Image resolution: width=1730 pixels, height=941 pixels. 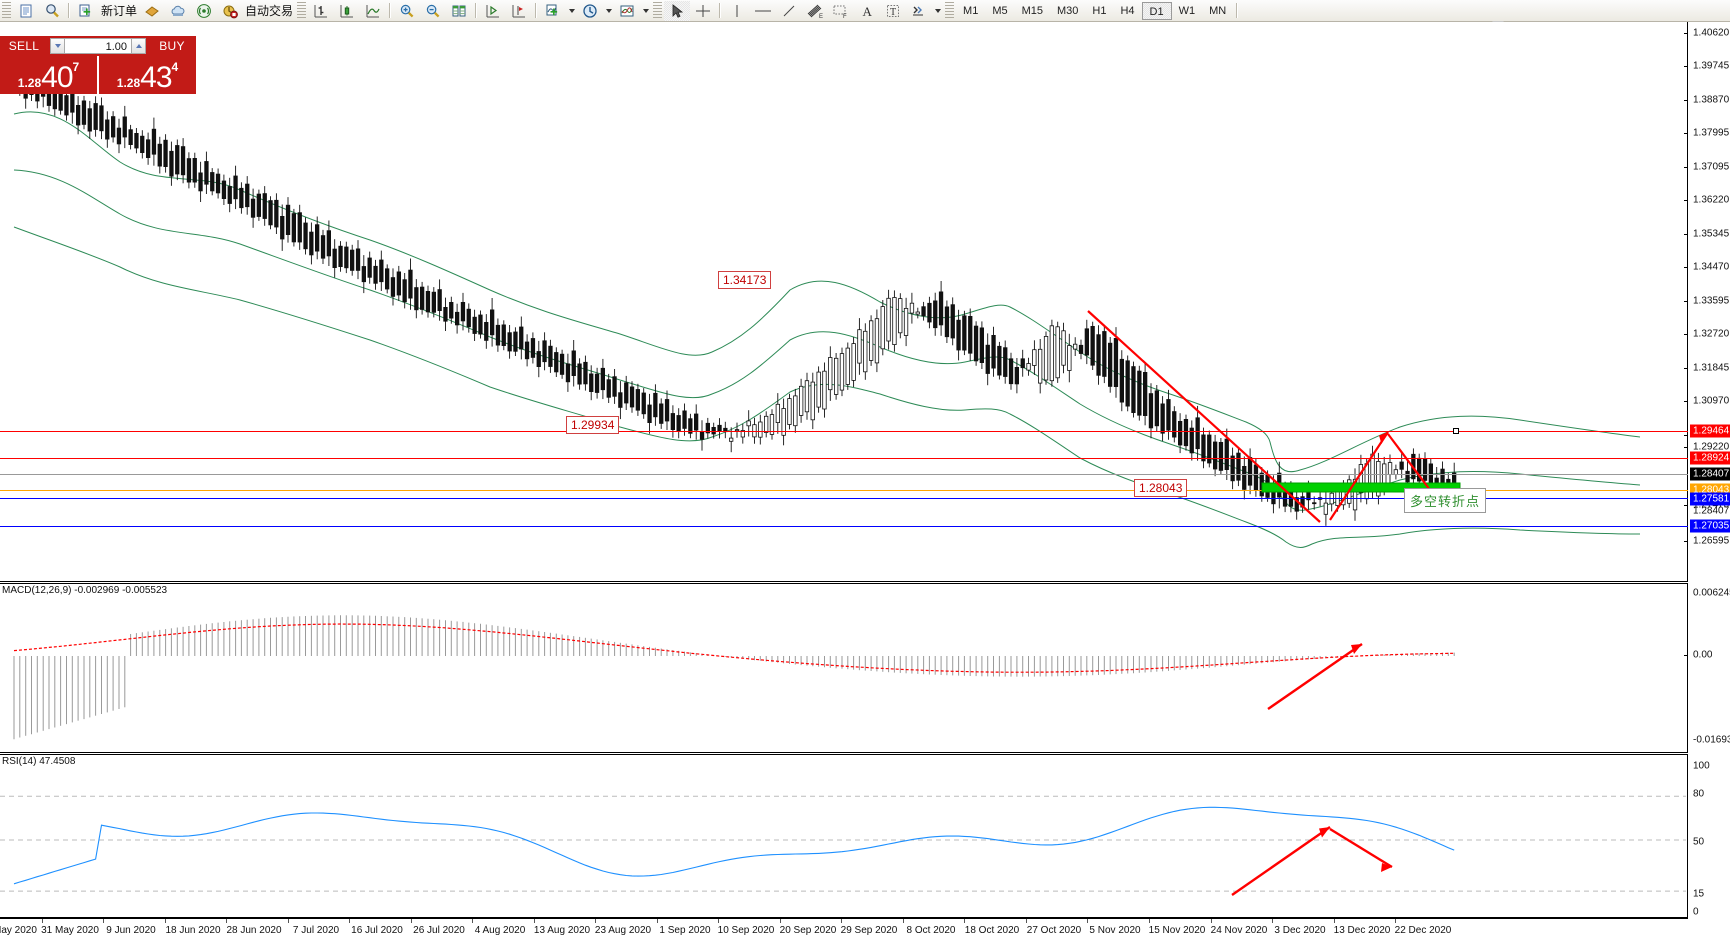 I want to click on zoom-out-icon, so click(x=433, y=11).